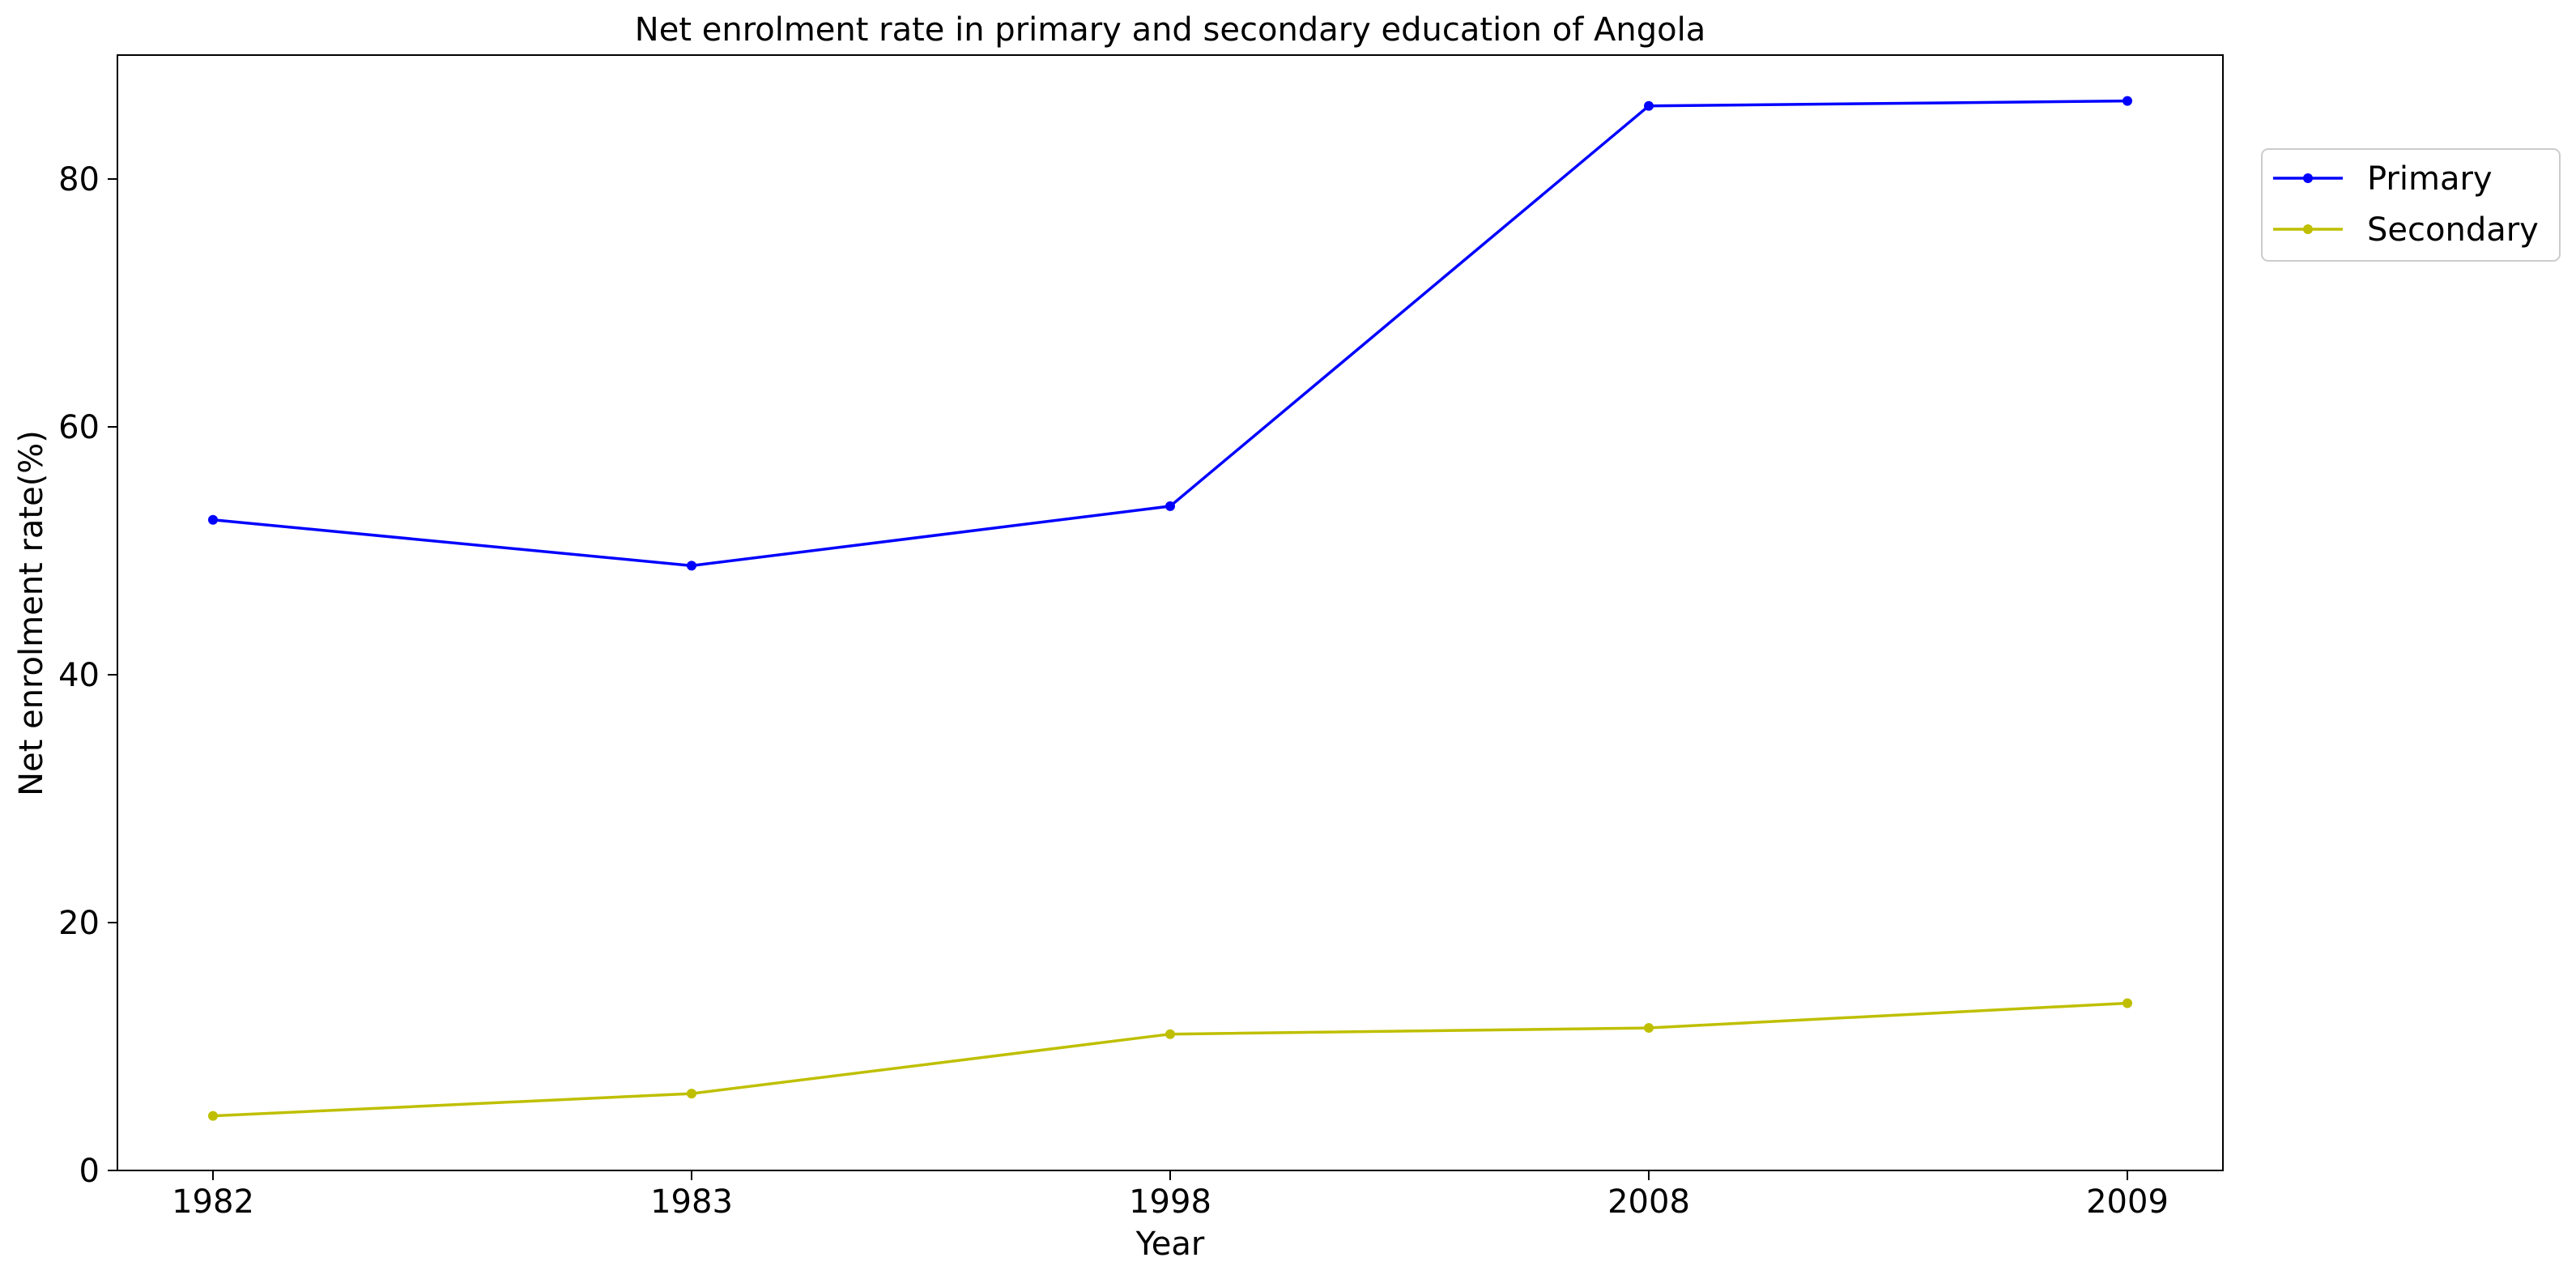 This screenshot has height=1279, width=2576. What do you see at coordinates (79, 923) in the screenshot?
I see `y-tick-label: 20` at bounding box center [79, 923].